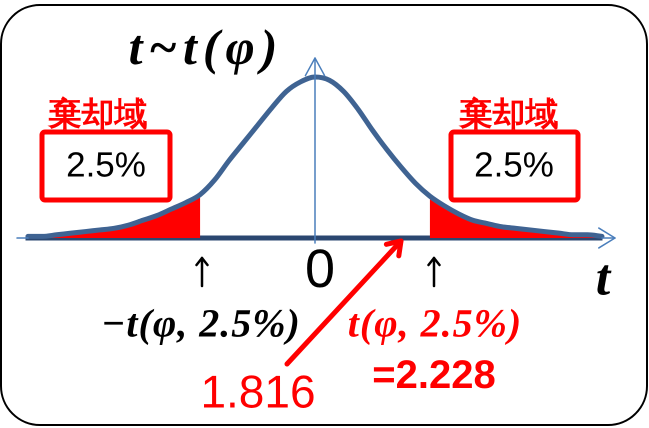 This screenshot has width=649, height=428. What do you see at coordinates (258, 392) in the screenshot?
I see `text: 1.816` at bounding box center [258, 392].